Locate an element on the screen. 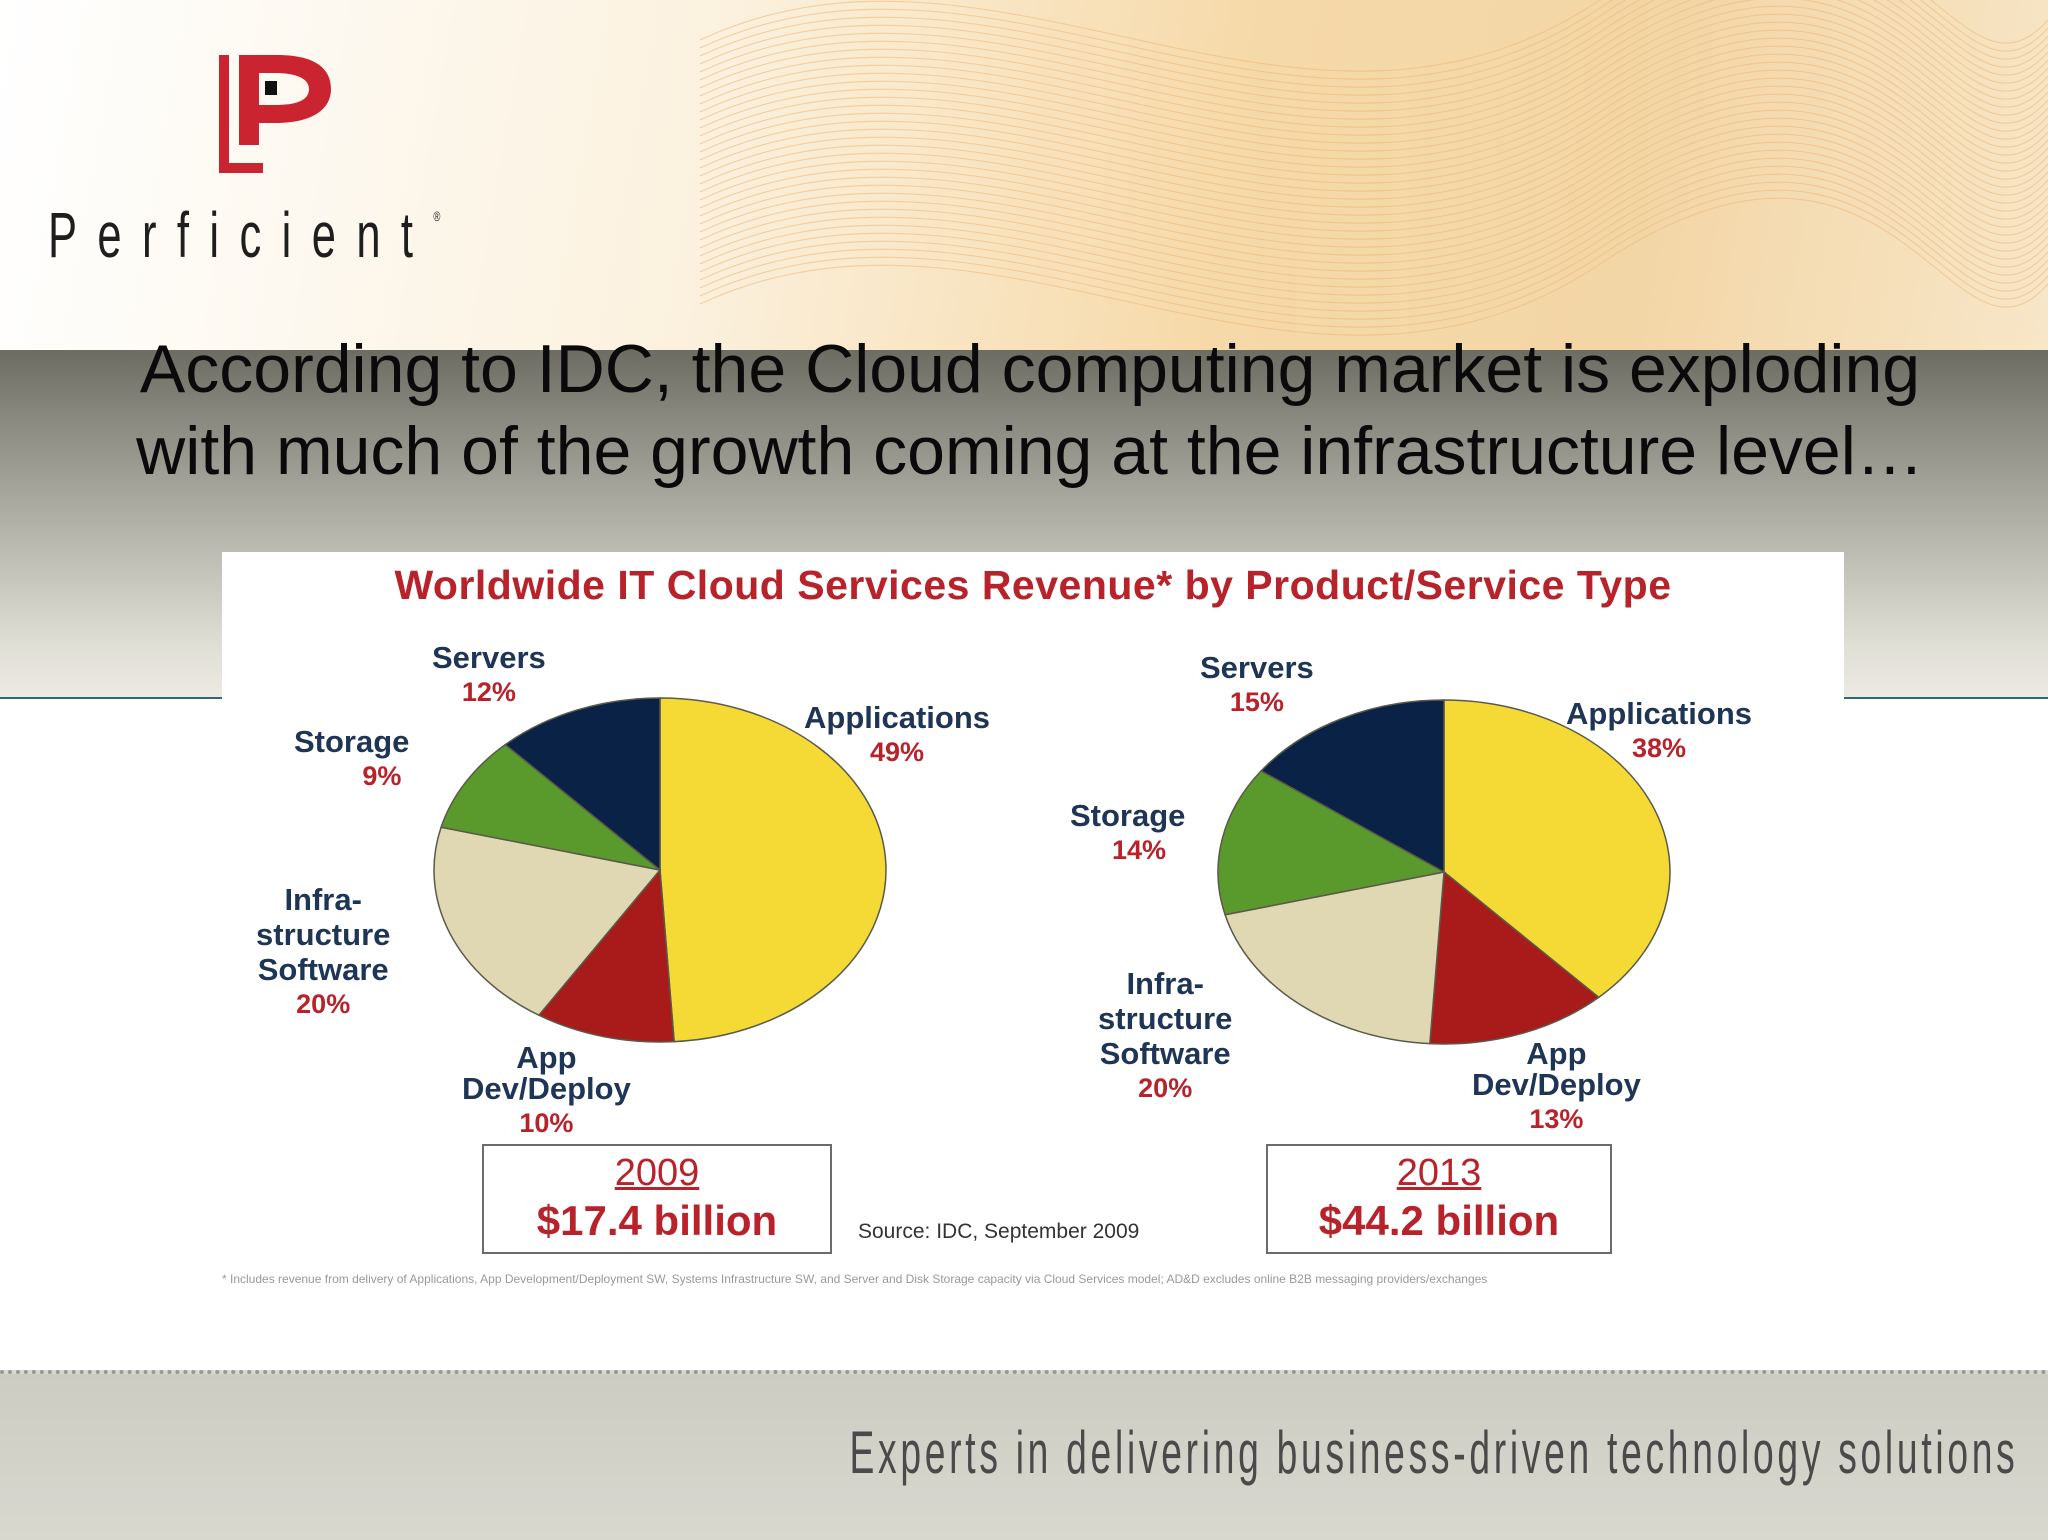 The width and height of the screenshot is (2048, 1540). label-2013-app-dev-deploy: App Dev/Deploy 13% is located at coordinates (1556, 1085).